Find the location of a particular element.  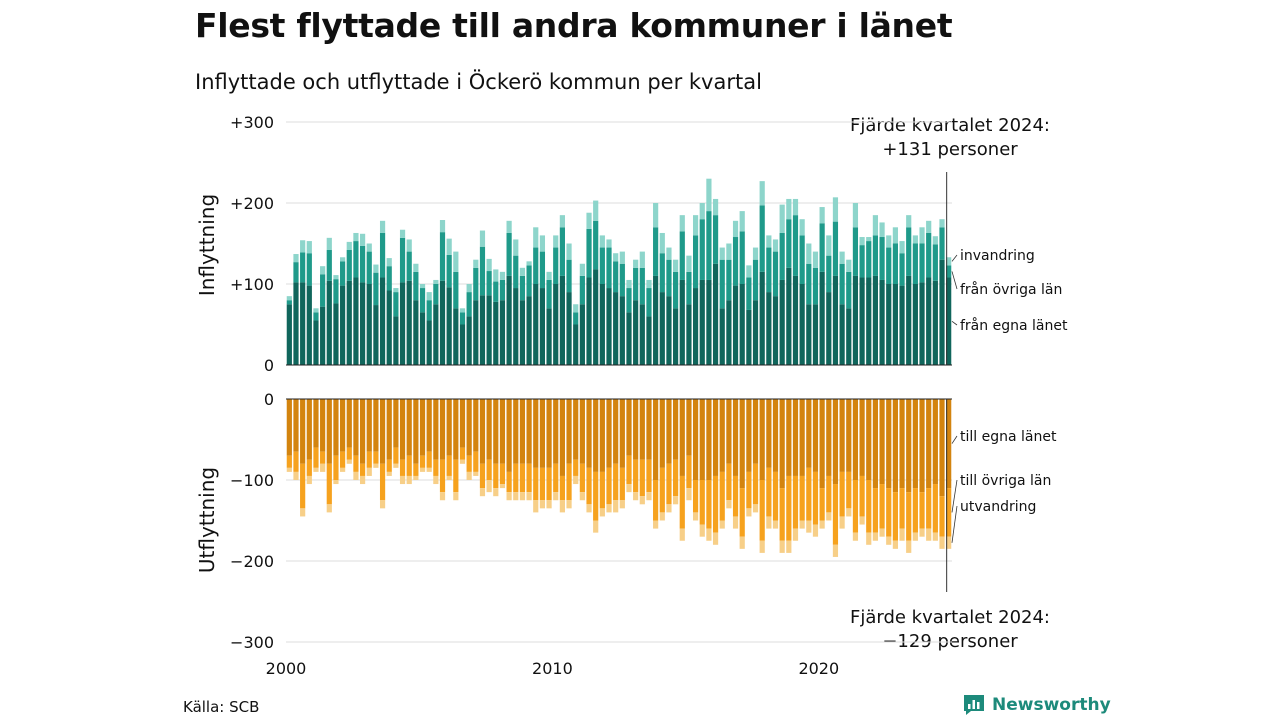

ytick-label-out: −200 is located at coordinates (252, 561).